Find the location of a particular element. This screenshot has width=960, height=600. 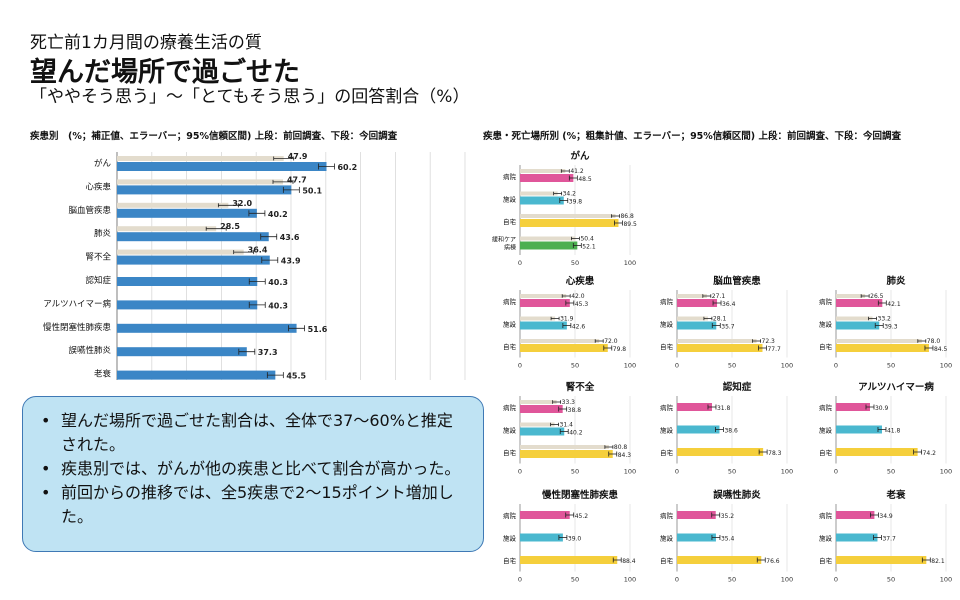

note-item: 前回からの推移では、全5疾患で2～15ポイント増加した。 is located at coordinates (252, 505).